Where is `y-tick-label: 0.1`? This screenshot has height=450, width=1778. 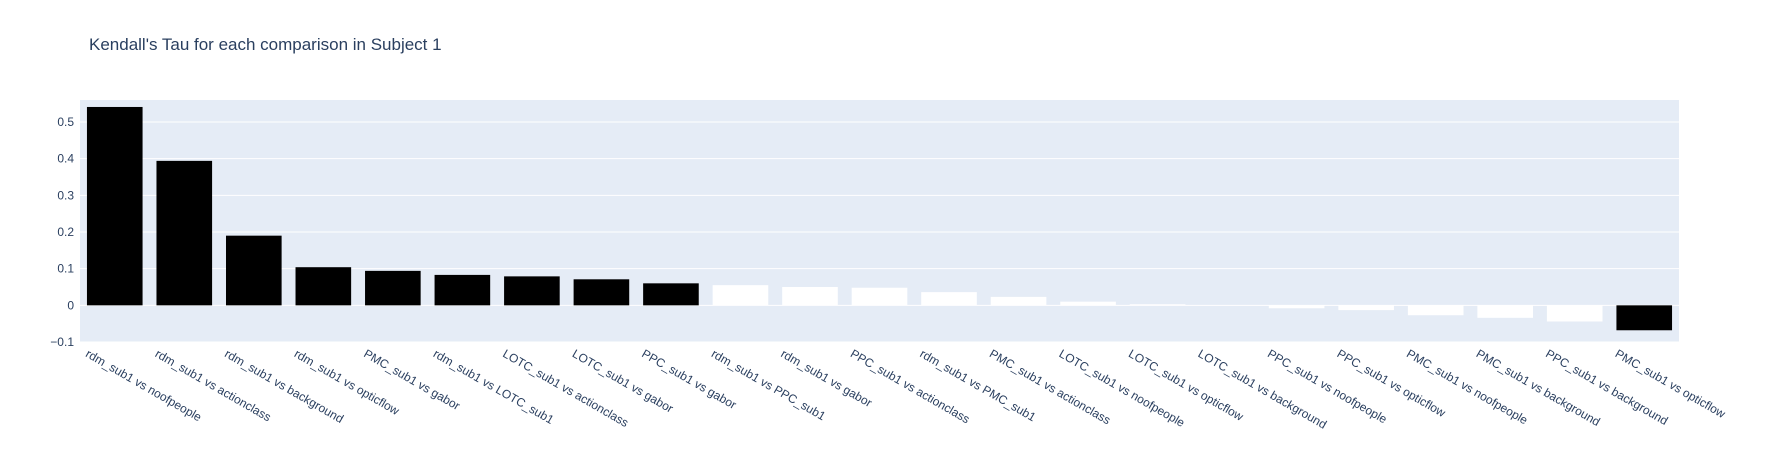 y-tick-label: 0.1 is located at coordinates (65, 269).